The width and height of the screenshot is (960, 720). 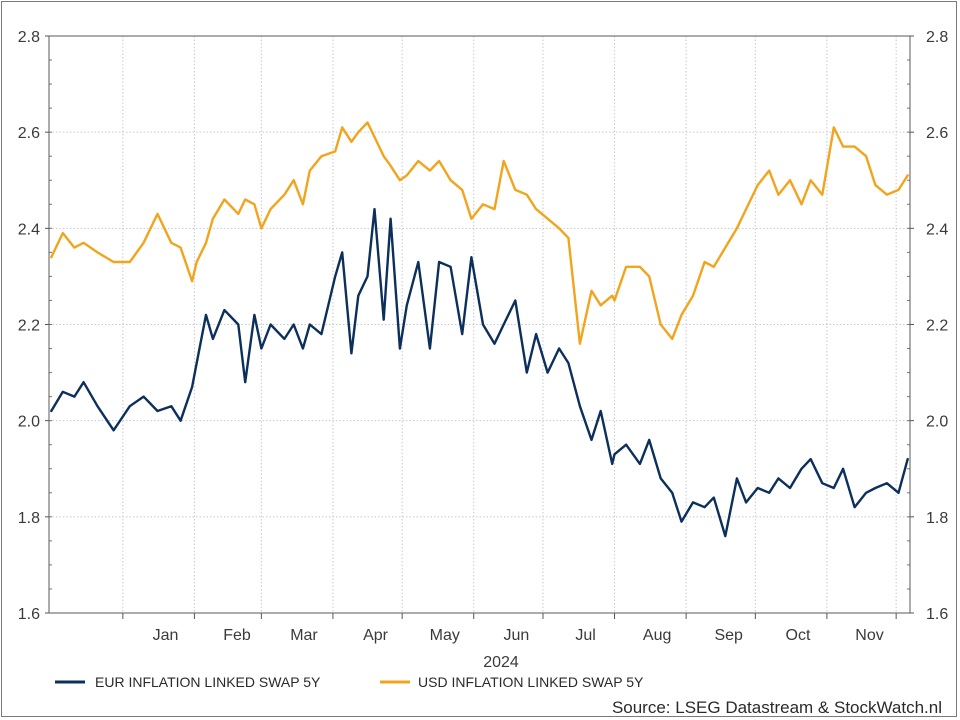 I want to click on y-tick-label-left: 2.2, so click(x=29, y=326).